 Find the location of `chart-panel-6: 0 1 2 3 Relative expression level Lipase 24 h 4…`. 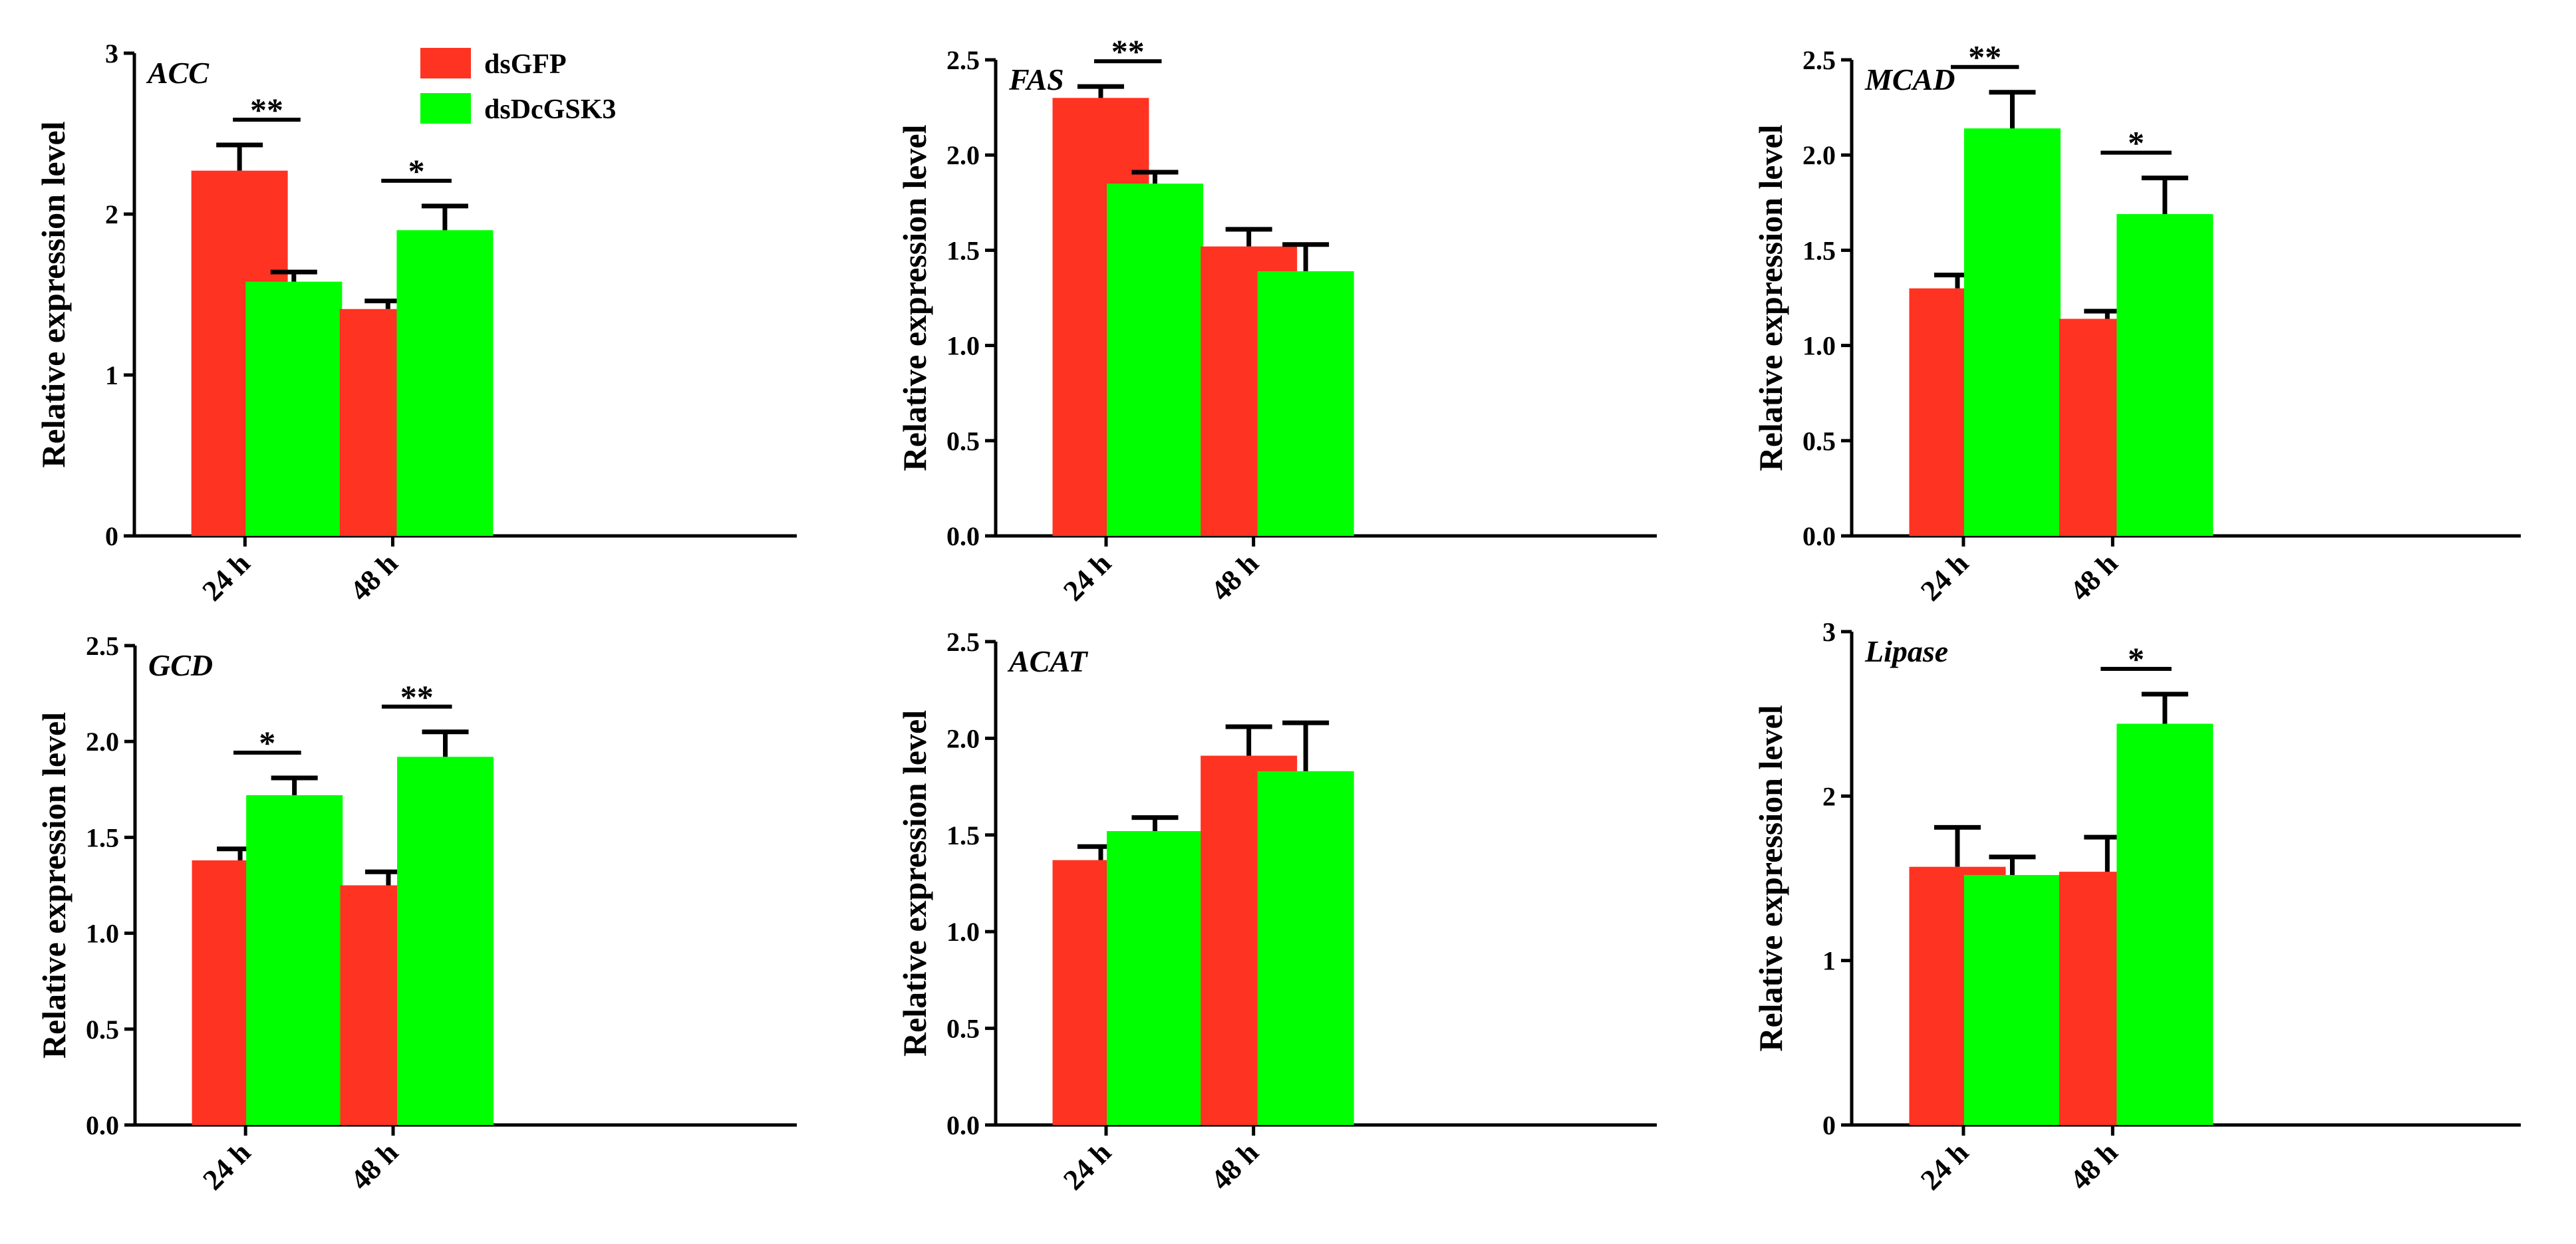

chart-panel-6: 0 1 2 3 Relative expression level Lipase 24 h 4… is located at coordinates (2136, 906).